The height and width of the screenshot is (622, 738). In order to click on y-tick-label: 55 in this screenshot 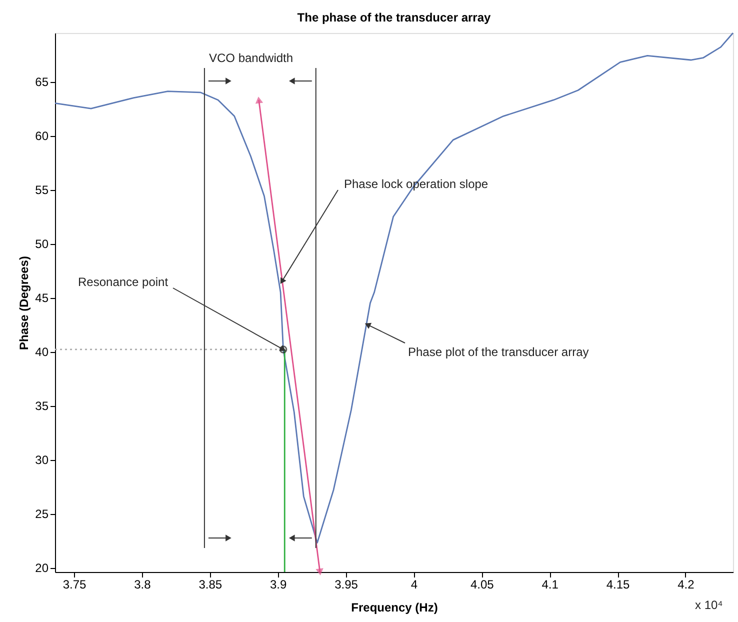, I will do `click(42, 190)`.